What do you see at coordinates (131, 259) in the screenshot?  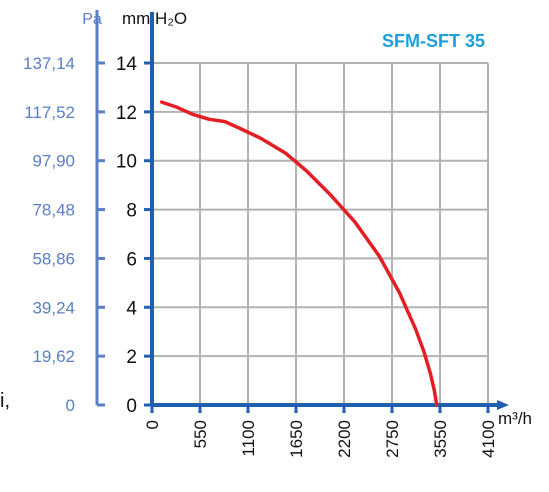 I see `y-tick-label: 6` at bounding box center [131, 259].